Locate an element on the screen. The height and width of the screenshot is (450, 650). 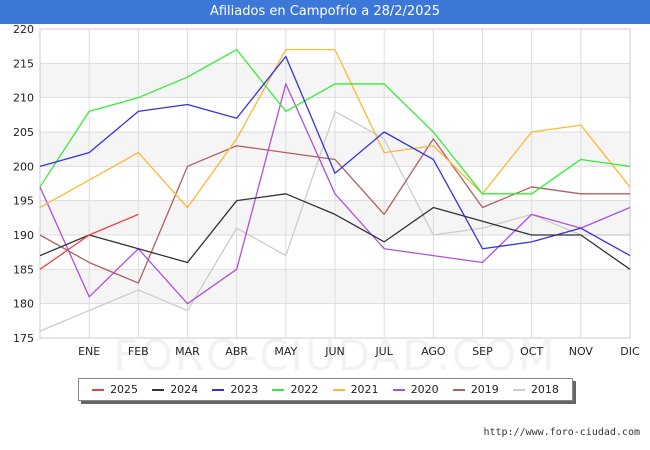
x-tick-label: NOV is located at coordinates (581, 351).